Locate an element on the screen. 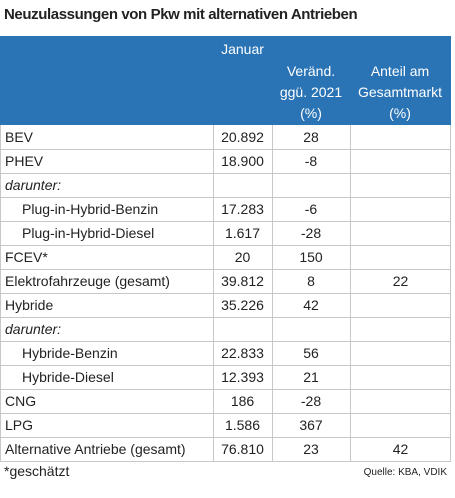  row-label: PHEV is located at coordinates (24, 161).